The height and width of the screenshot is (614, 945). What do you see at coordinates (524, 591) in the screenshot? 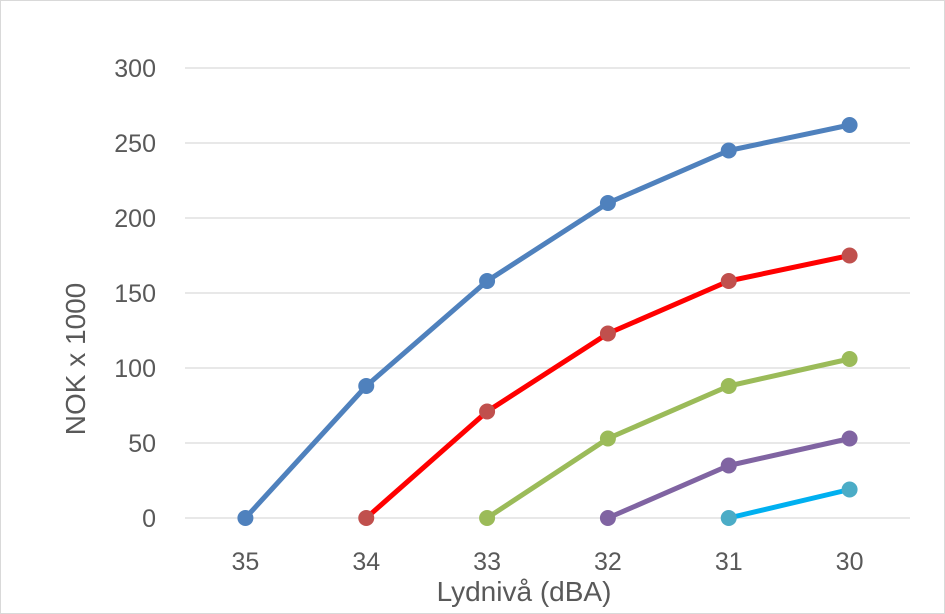
I see `x-axis-title: Lydnivå (dBA)` at bounding box center [524, 591].